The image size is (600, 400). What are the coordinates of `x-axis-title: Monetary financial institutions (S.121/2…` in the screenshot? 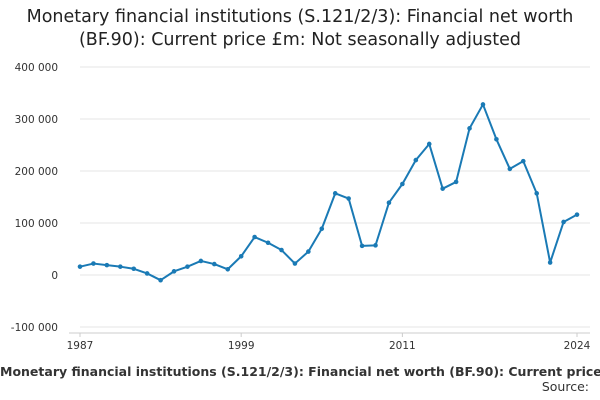 It's located at (300, 371).